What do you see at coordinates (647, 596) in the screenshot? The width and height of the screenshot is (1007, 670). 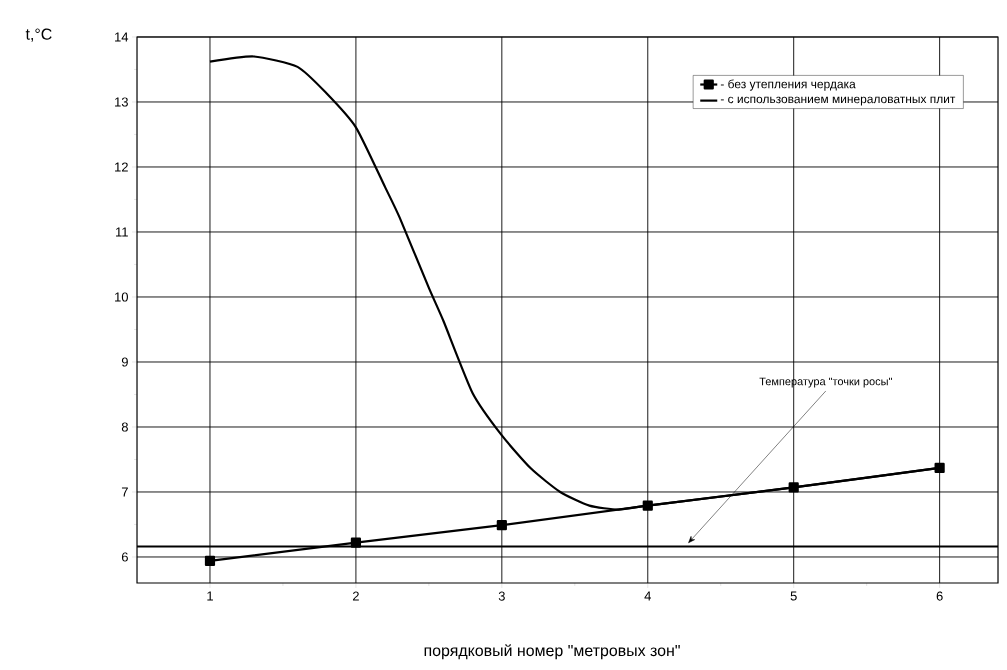 I see `x-tick-label: 4` at bounding box center [647, 596].